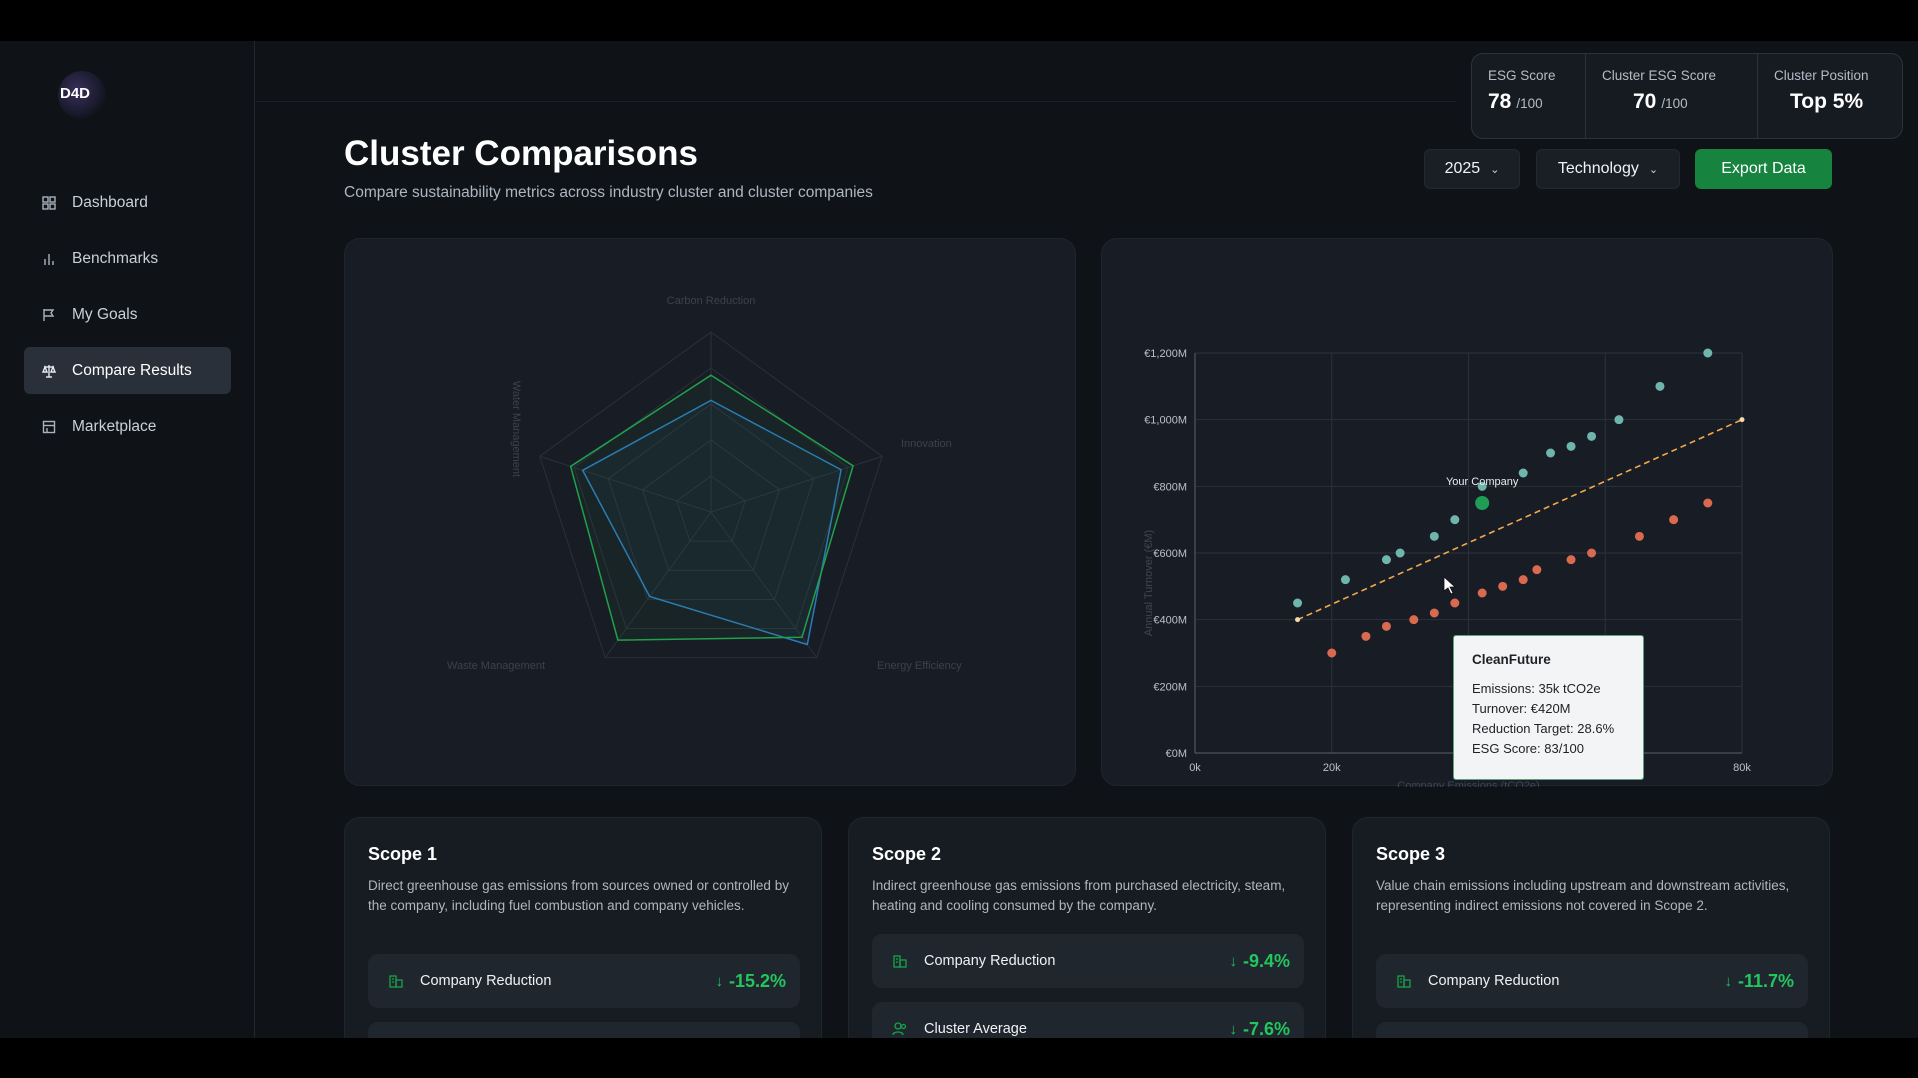 This screenshot has height=1078, width=1918. Describe the element at coordinates (49, 427) in the screenshot. I see `store-icon` at that location.